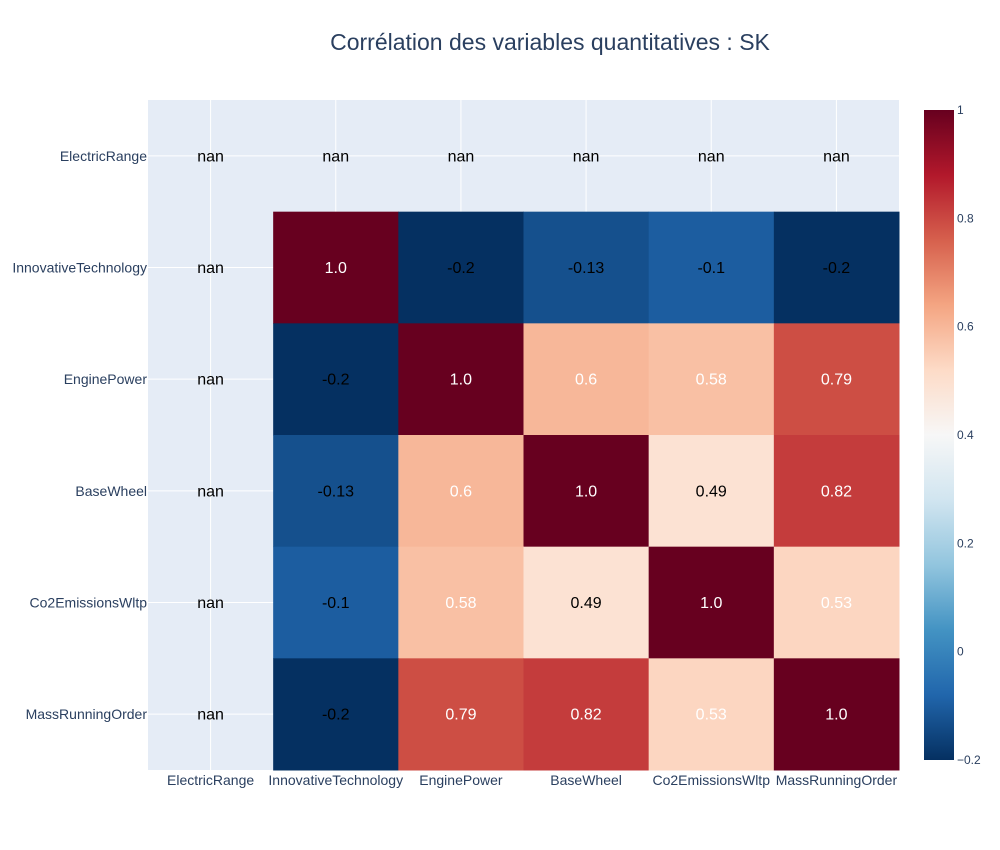  What do you see at coordinates (965, 327) in the screenshot?
I see `colorbar-tick-label: 0.6` at bounding box center [965, 327].